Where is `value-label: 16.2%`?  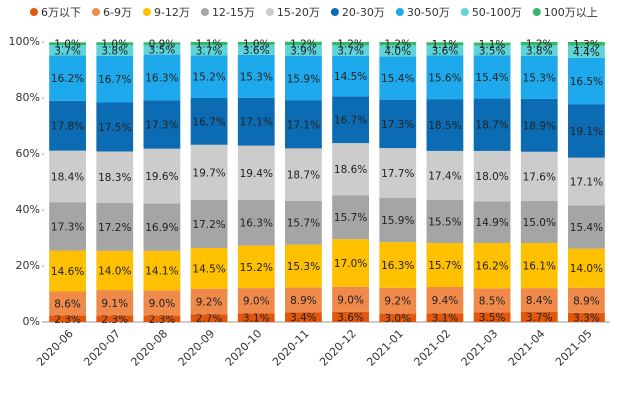
value-label: 16.2% is located at coordinates (67, 79).